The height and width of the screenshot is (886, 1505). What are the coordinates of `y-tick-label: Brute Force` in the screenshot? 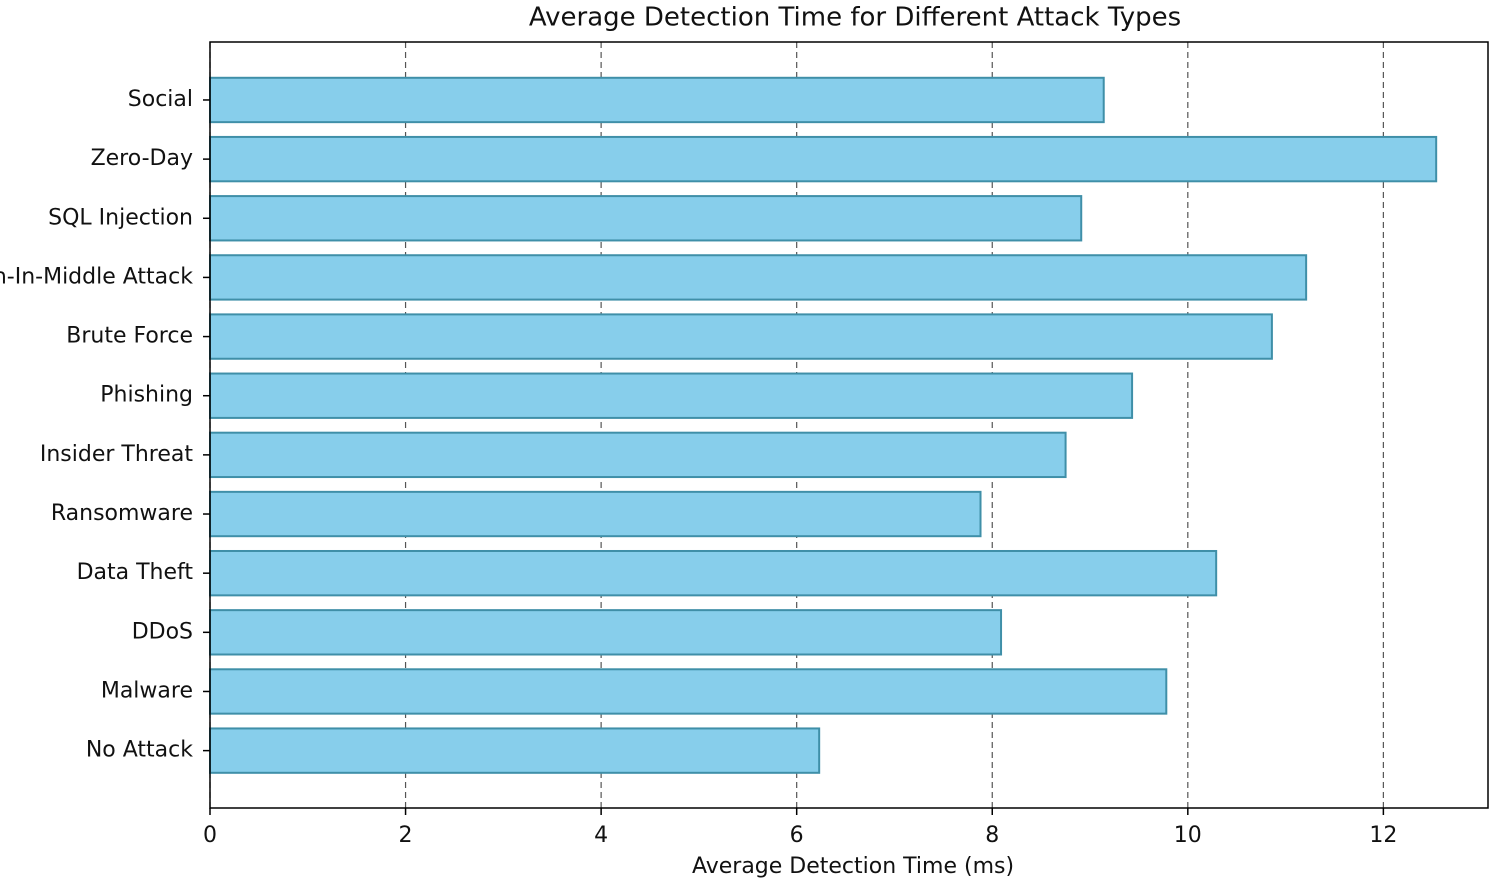 It's located at (129, 336).